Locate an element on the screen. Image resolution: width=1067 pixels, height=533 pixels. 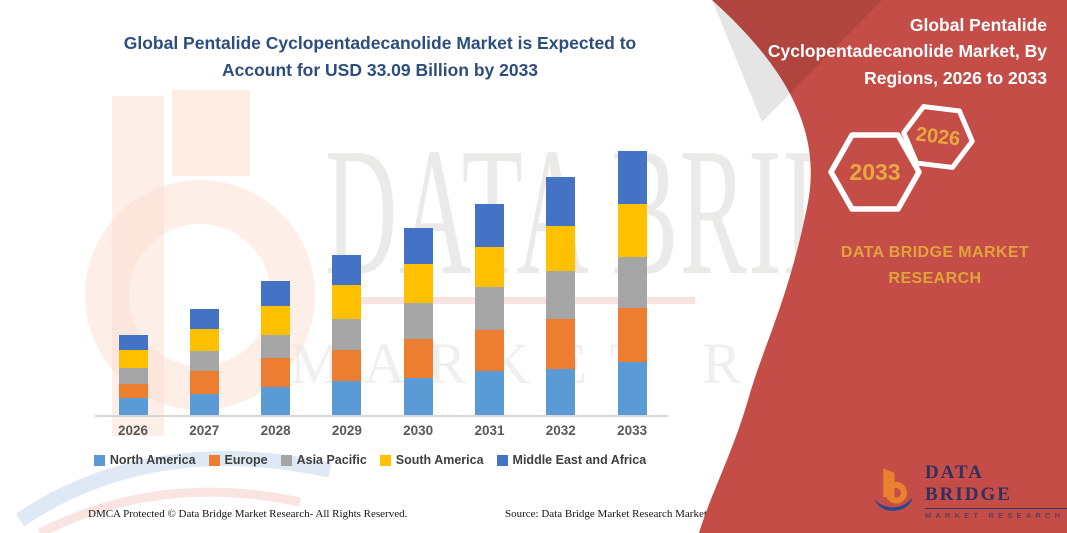
panel-brand-text: DATA BRIDGE MARKET RESEARCH is located at coordinates (933, 266).